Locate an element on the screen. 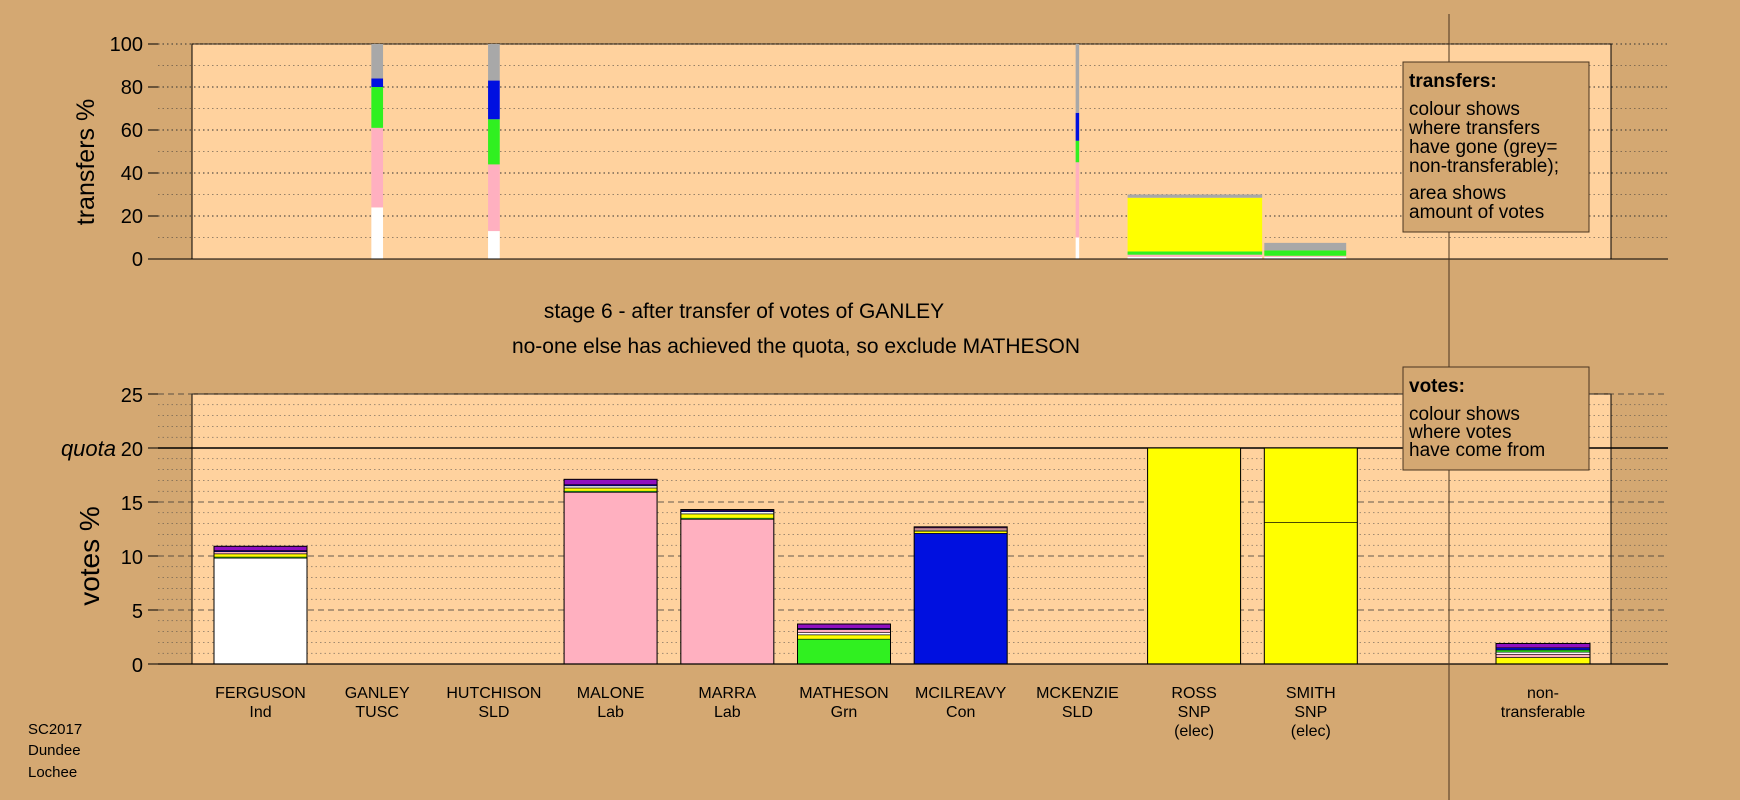  votes-bar-smith is located at coordinates (1310, 556).